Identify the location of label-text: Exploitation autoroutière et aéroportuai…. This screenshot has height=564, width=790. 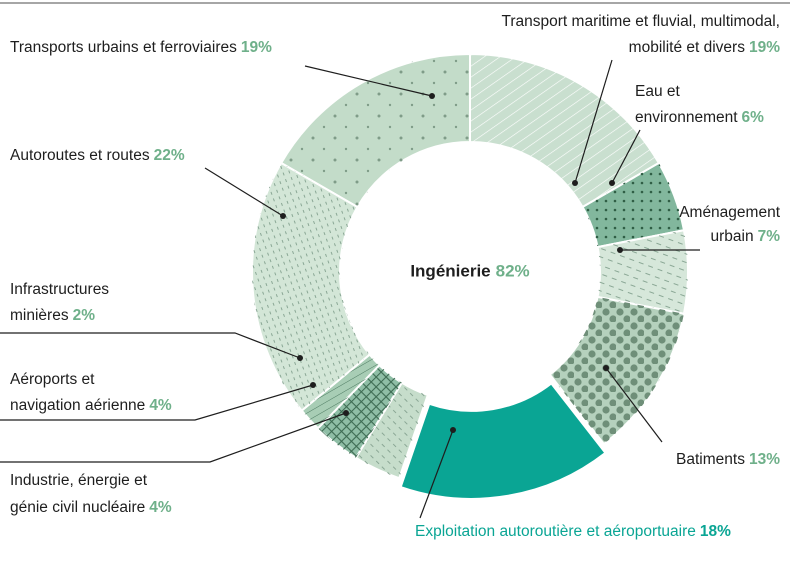
(555, 531).